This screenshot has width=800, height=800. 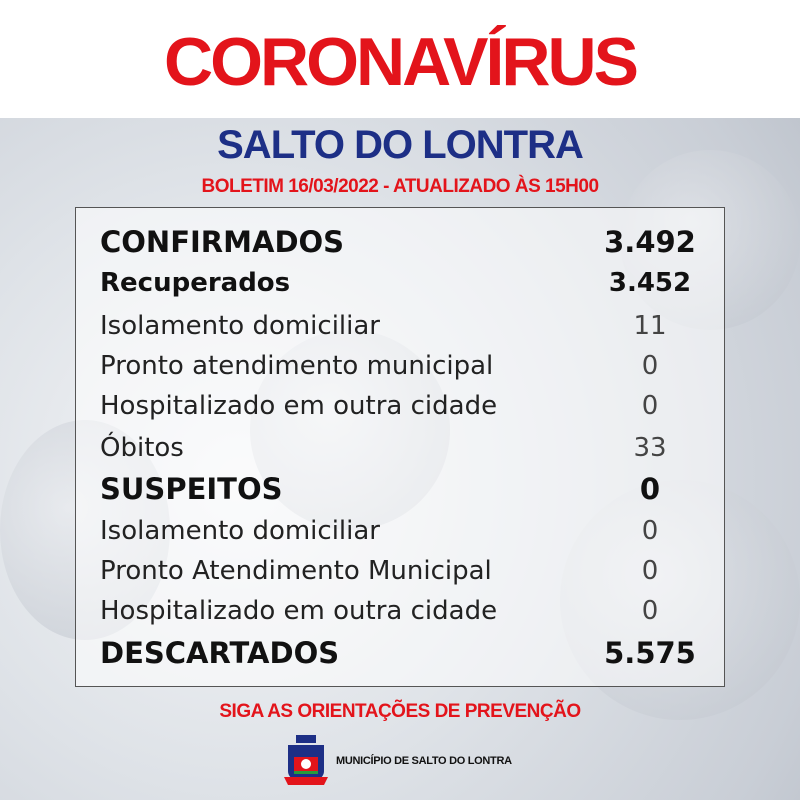 I want to click on stat-label: Pronto Atendimento Municipal, so click(x=296, y=571).